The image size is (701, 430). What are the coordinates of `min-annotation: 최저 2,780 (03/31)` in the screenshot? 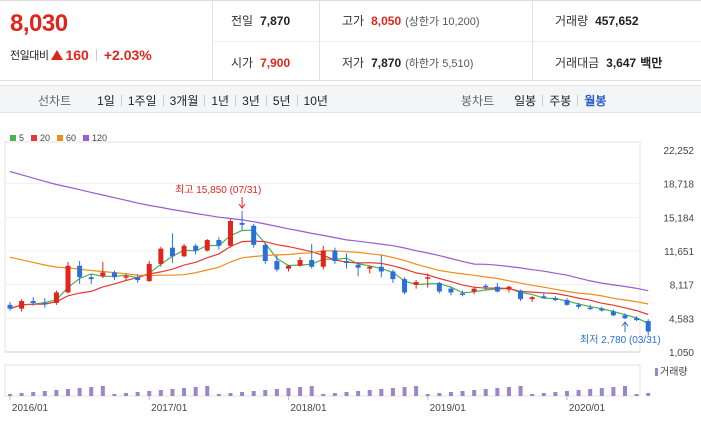 It's located at (620, 340).